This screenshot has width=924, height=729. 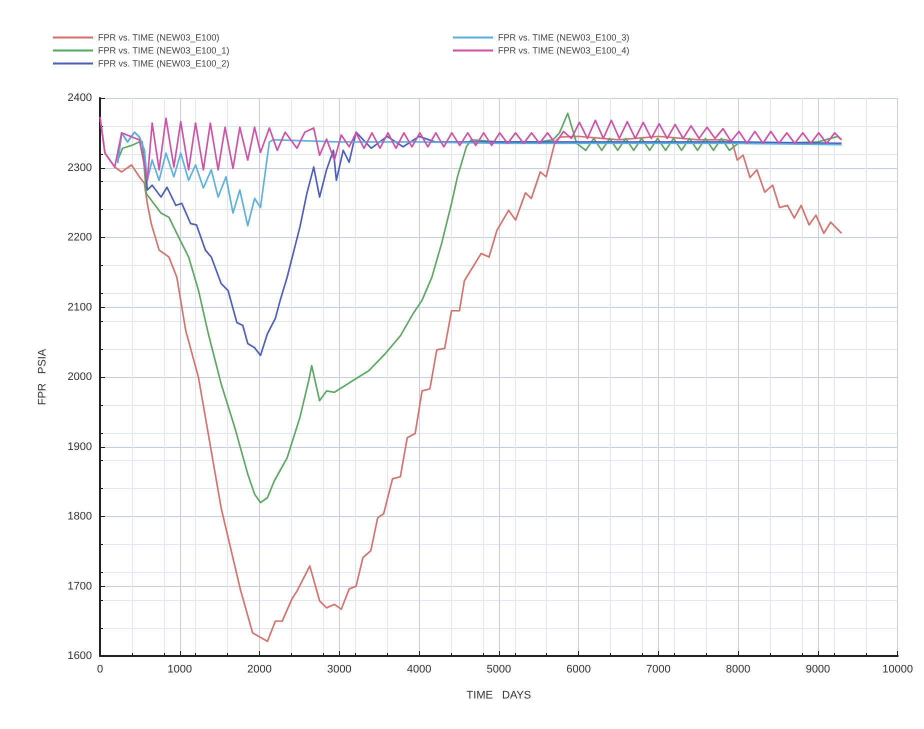 What do you see at coordinates (100, 670) in the screenshot?
I see `x-tick-label: 0` at bounding box center [100, 670].